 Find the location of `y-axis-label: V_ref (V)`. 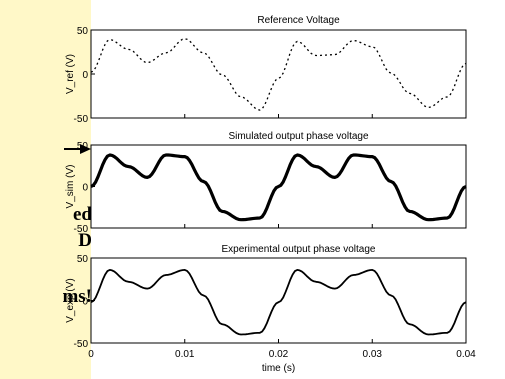

y-axis-label: V_ref (V) is located at coordinates (70, 74).